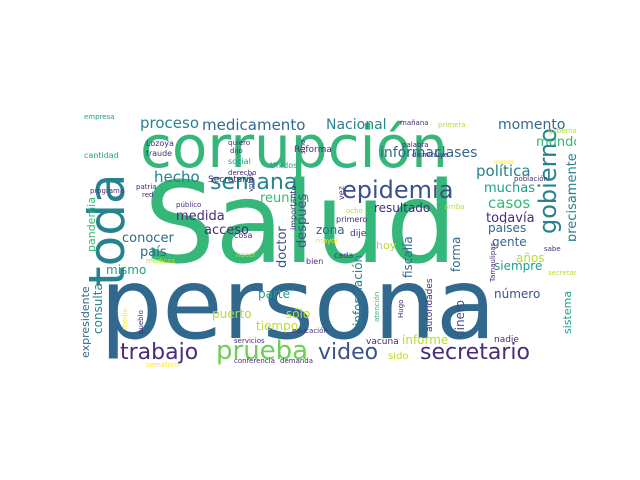 This screenshot has width=640, height=480. Describe the element at coordinates (315, 261) in the screenshot. I see `word: bien` at that location.